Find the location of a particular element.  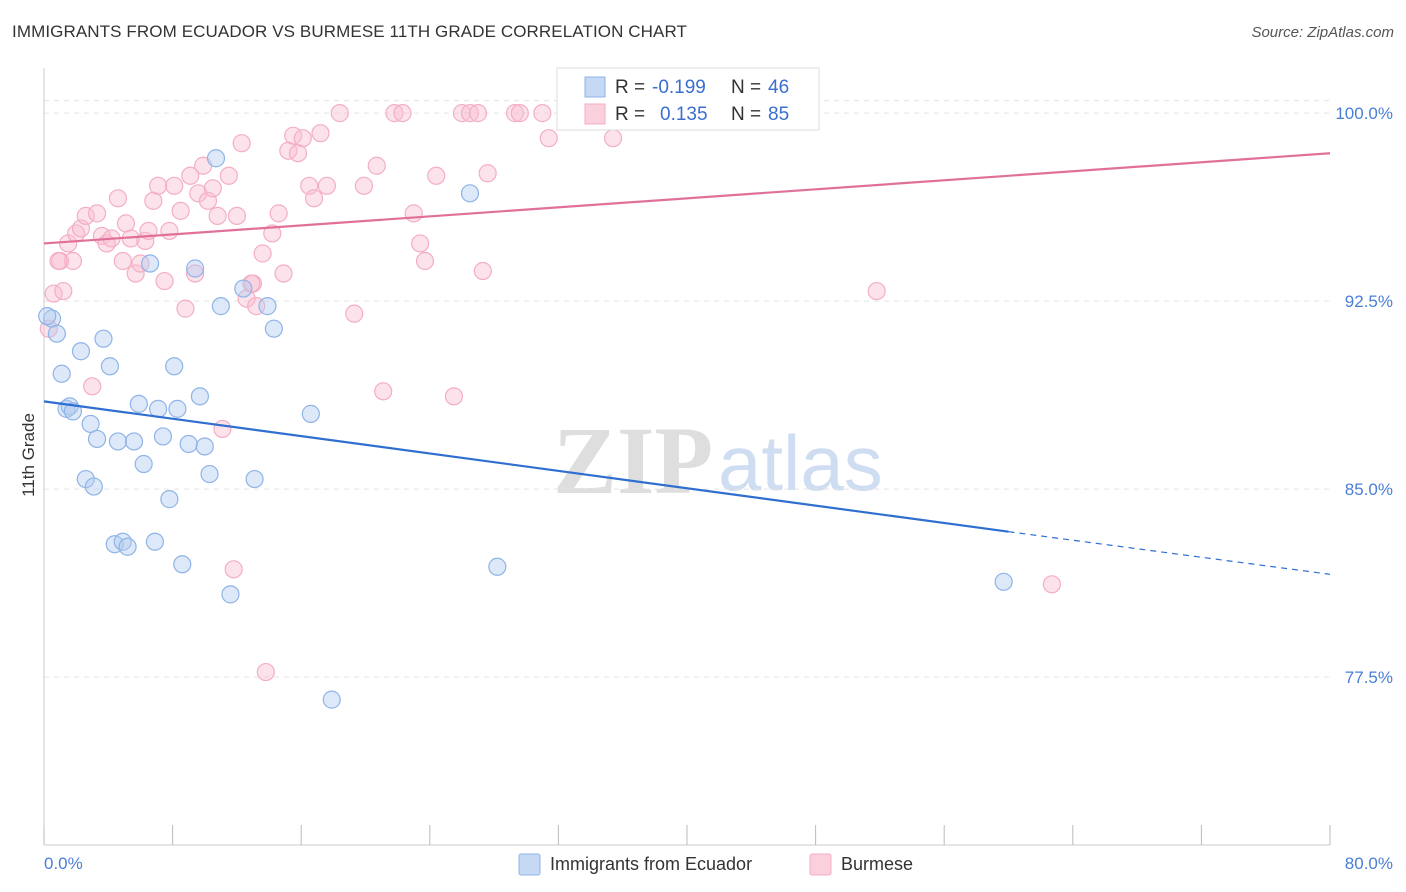

legend-swatch-ecuador is located at coordinates (595, 87).